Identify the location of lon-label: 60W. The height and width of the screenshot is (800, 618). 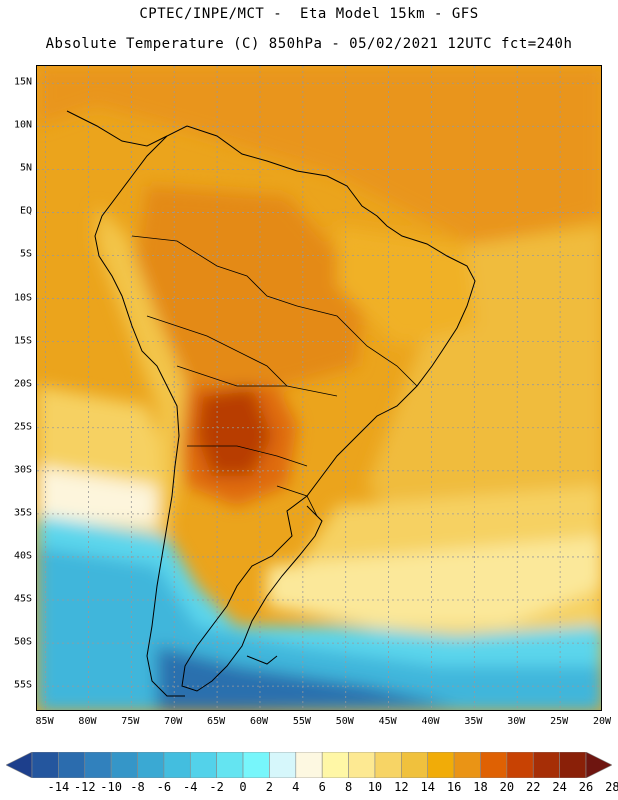
(258, 721).